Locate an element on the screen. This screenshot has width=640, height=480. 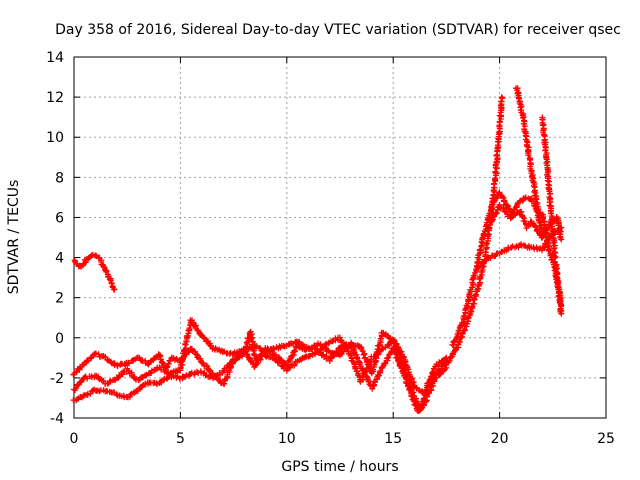
x-axis-label: GPS time / hours is located at coordinates (339, 467).